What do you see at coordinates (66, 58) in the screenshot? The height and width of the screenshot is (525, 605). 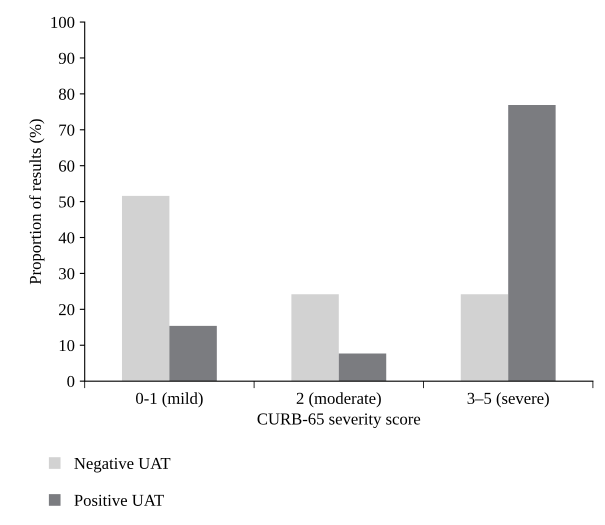 I see `y-tick-label: 90` at bounding box center [66, 58].